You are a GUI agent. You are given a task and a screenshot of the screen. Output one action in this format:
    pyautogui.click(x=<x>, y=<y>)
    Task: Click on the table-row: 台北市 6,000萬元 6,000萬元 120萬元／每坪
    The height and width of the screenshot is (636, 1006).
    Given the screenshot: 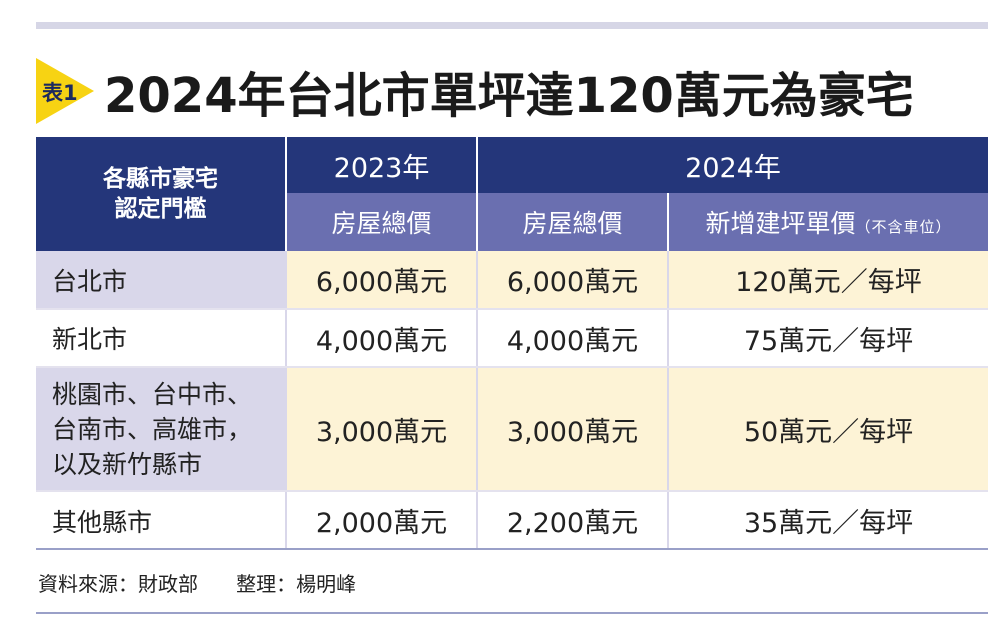 What is the action you would take?
    pyautogui.click(x=512, y=280)
    